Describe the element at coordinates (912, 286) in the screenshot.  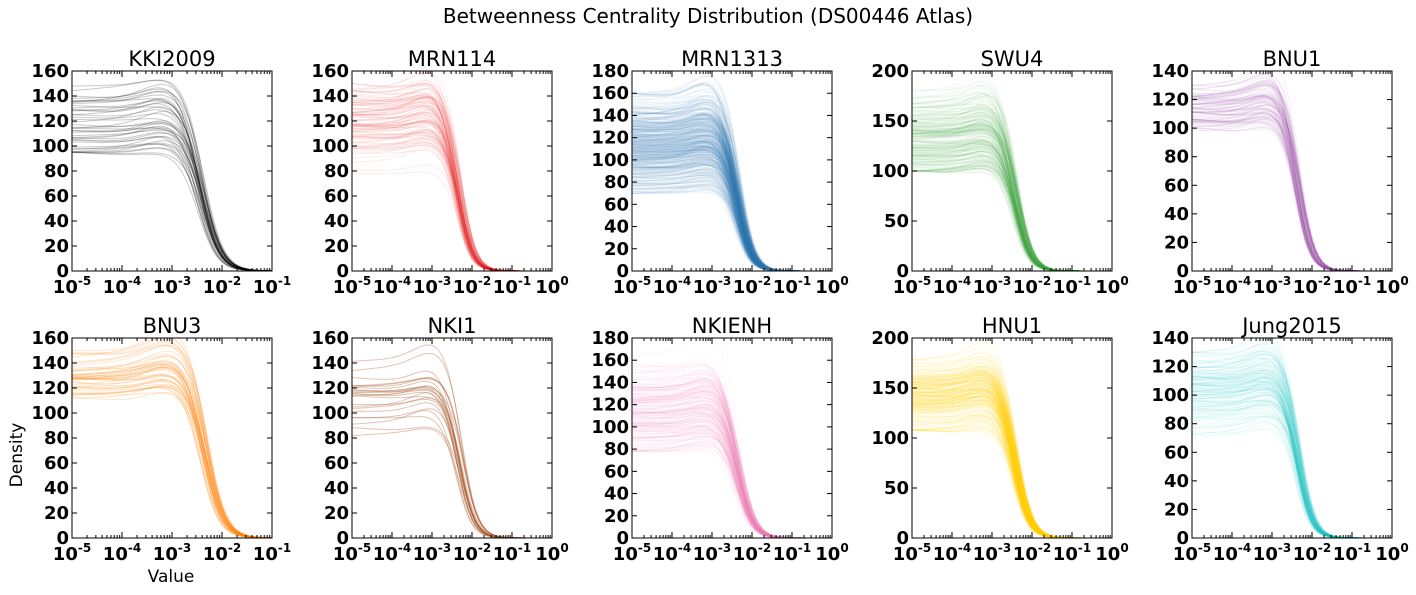
I see `x-tick-label: 10⁻⁵` at that location.